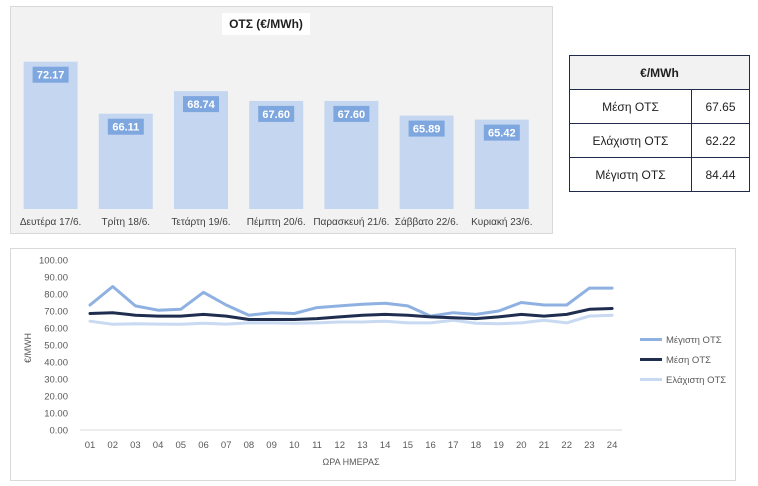 This screenshot has width=758, height=486. I want to click on bar, so click(50, 135).